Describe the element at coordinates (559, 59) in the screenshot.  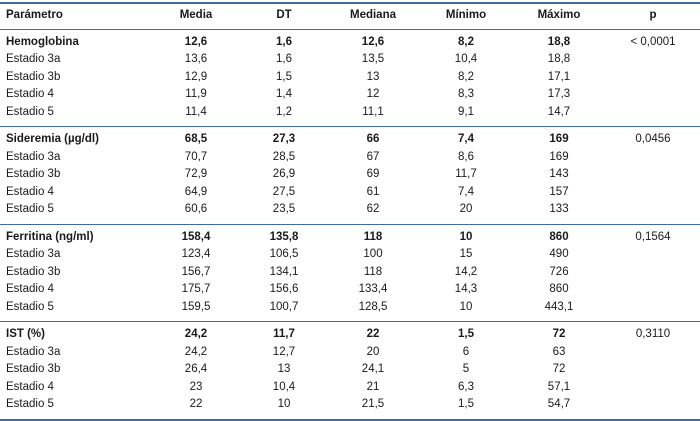
I see `stat-cell: 18,8` at that location.